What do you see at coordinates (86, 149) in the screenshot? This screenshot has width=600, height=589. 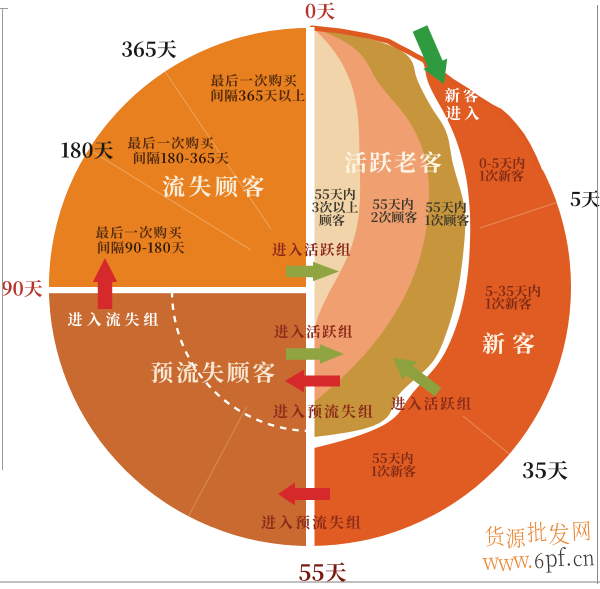 I see `svg-text: 180天` at bounding box center [86, 149].